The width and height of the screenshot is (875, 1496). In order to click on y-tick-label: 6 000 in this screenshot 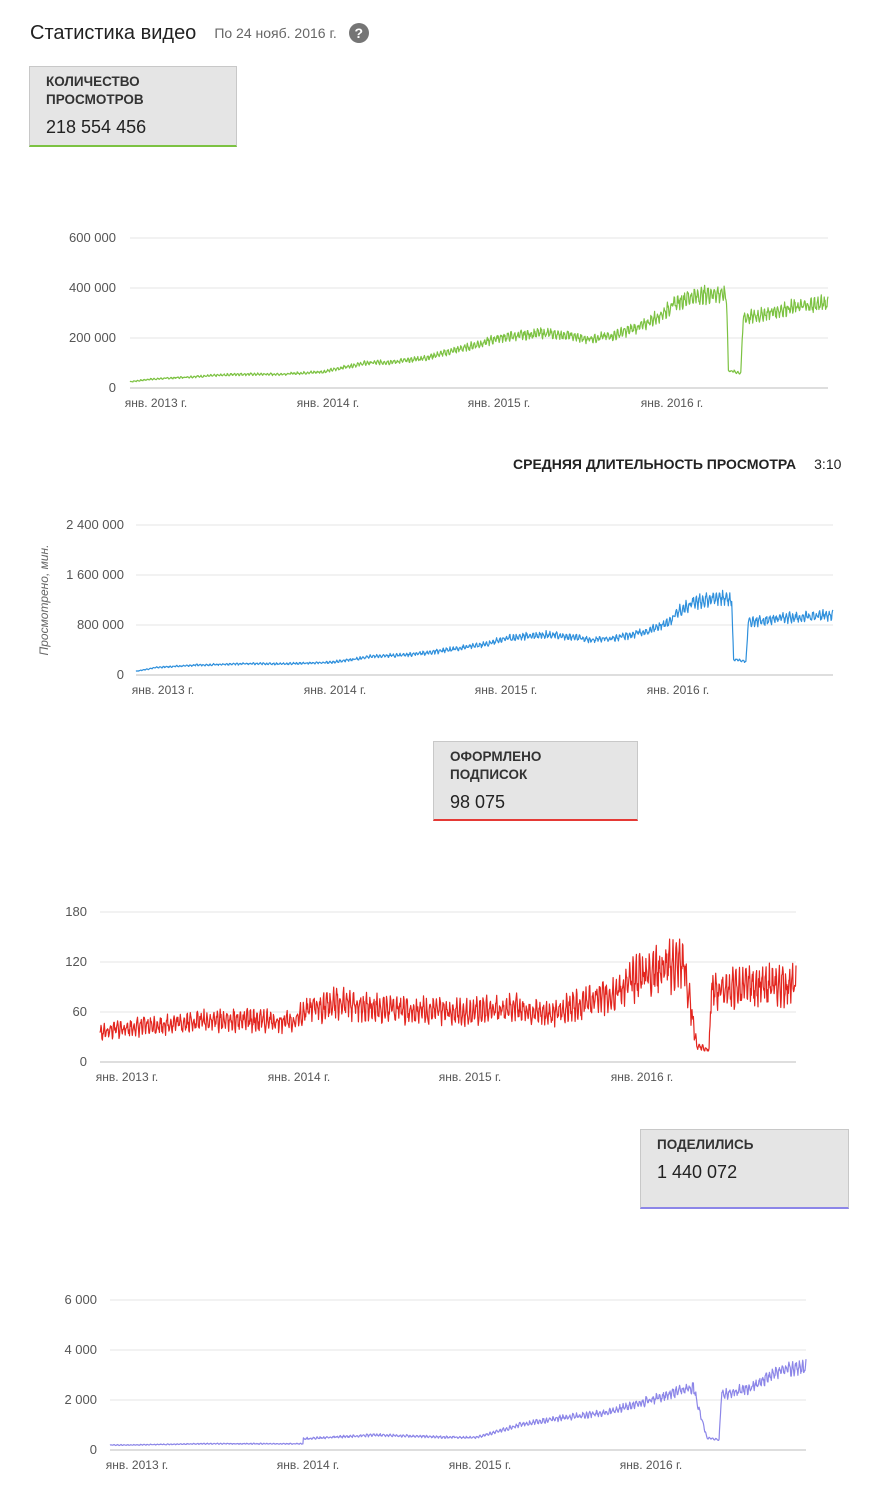, I will do `click(80, 1299)`.